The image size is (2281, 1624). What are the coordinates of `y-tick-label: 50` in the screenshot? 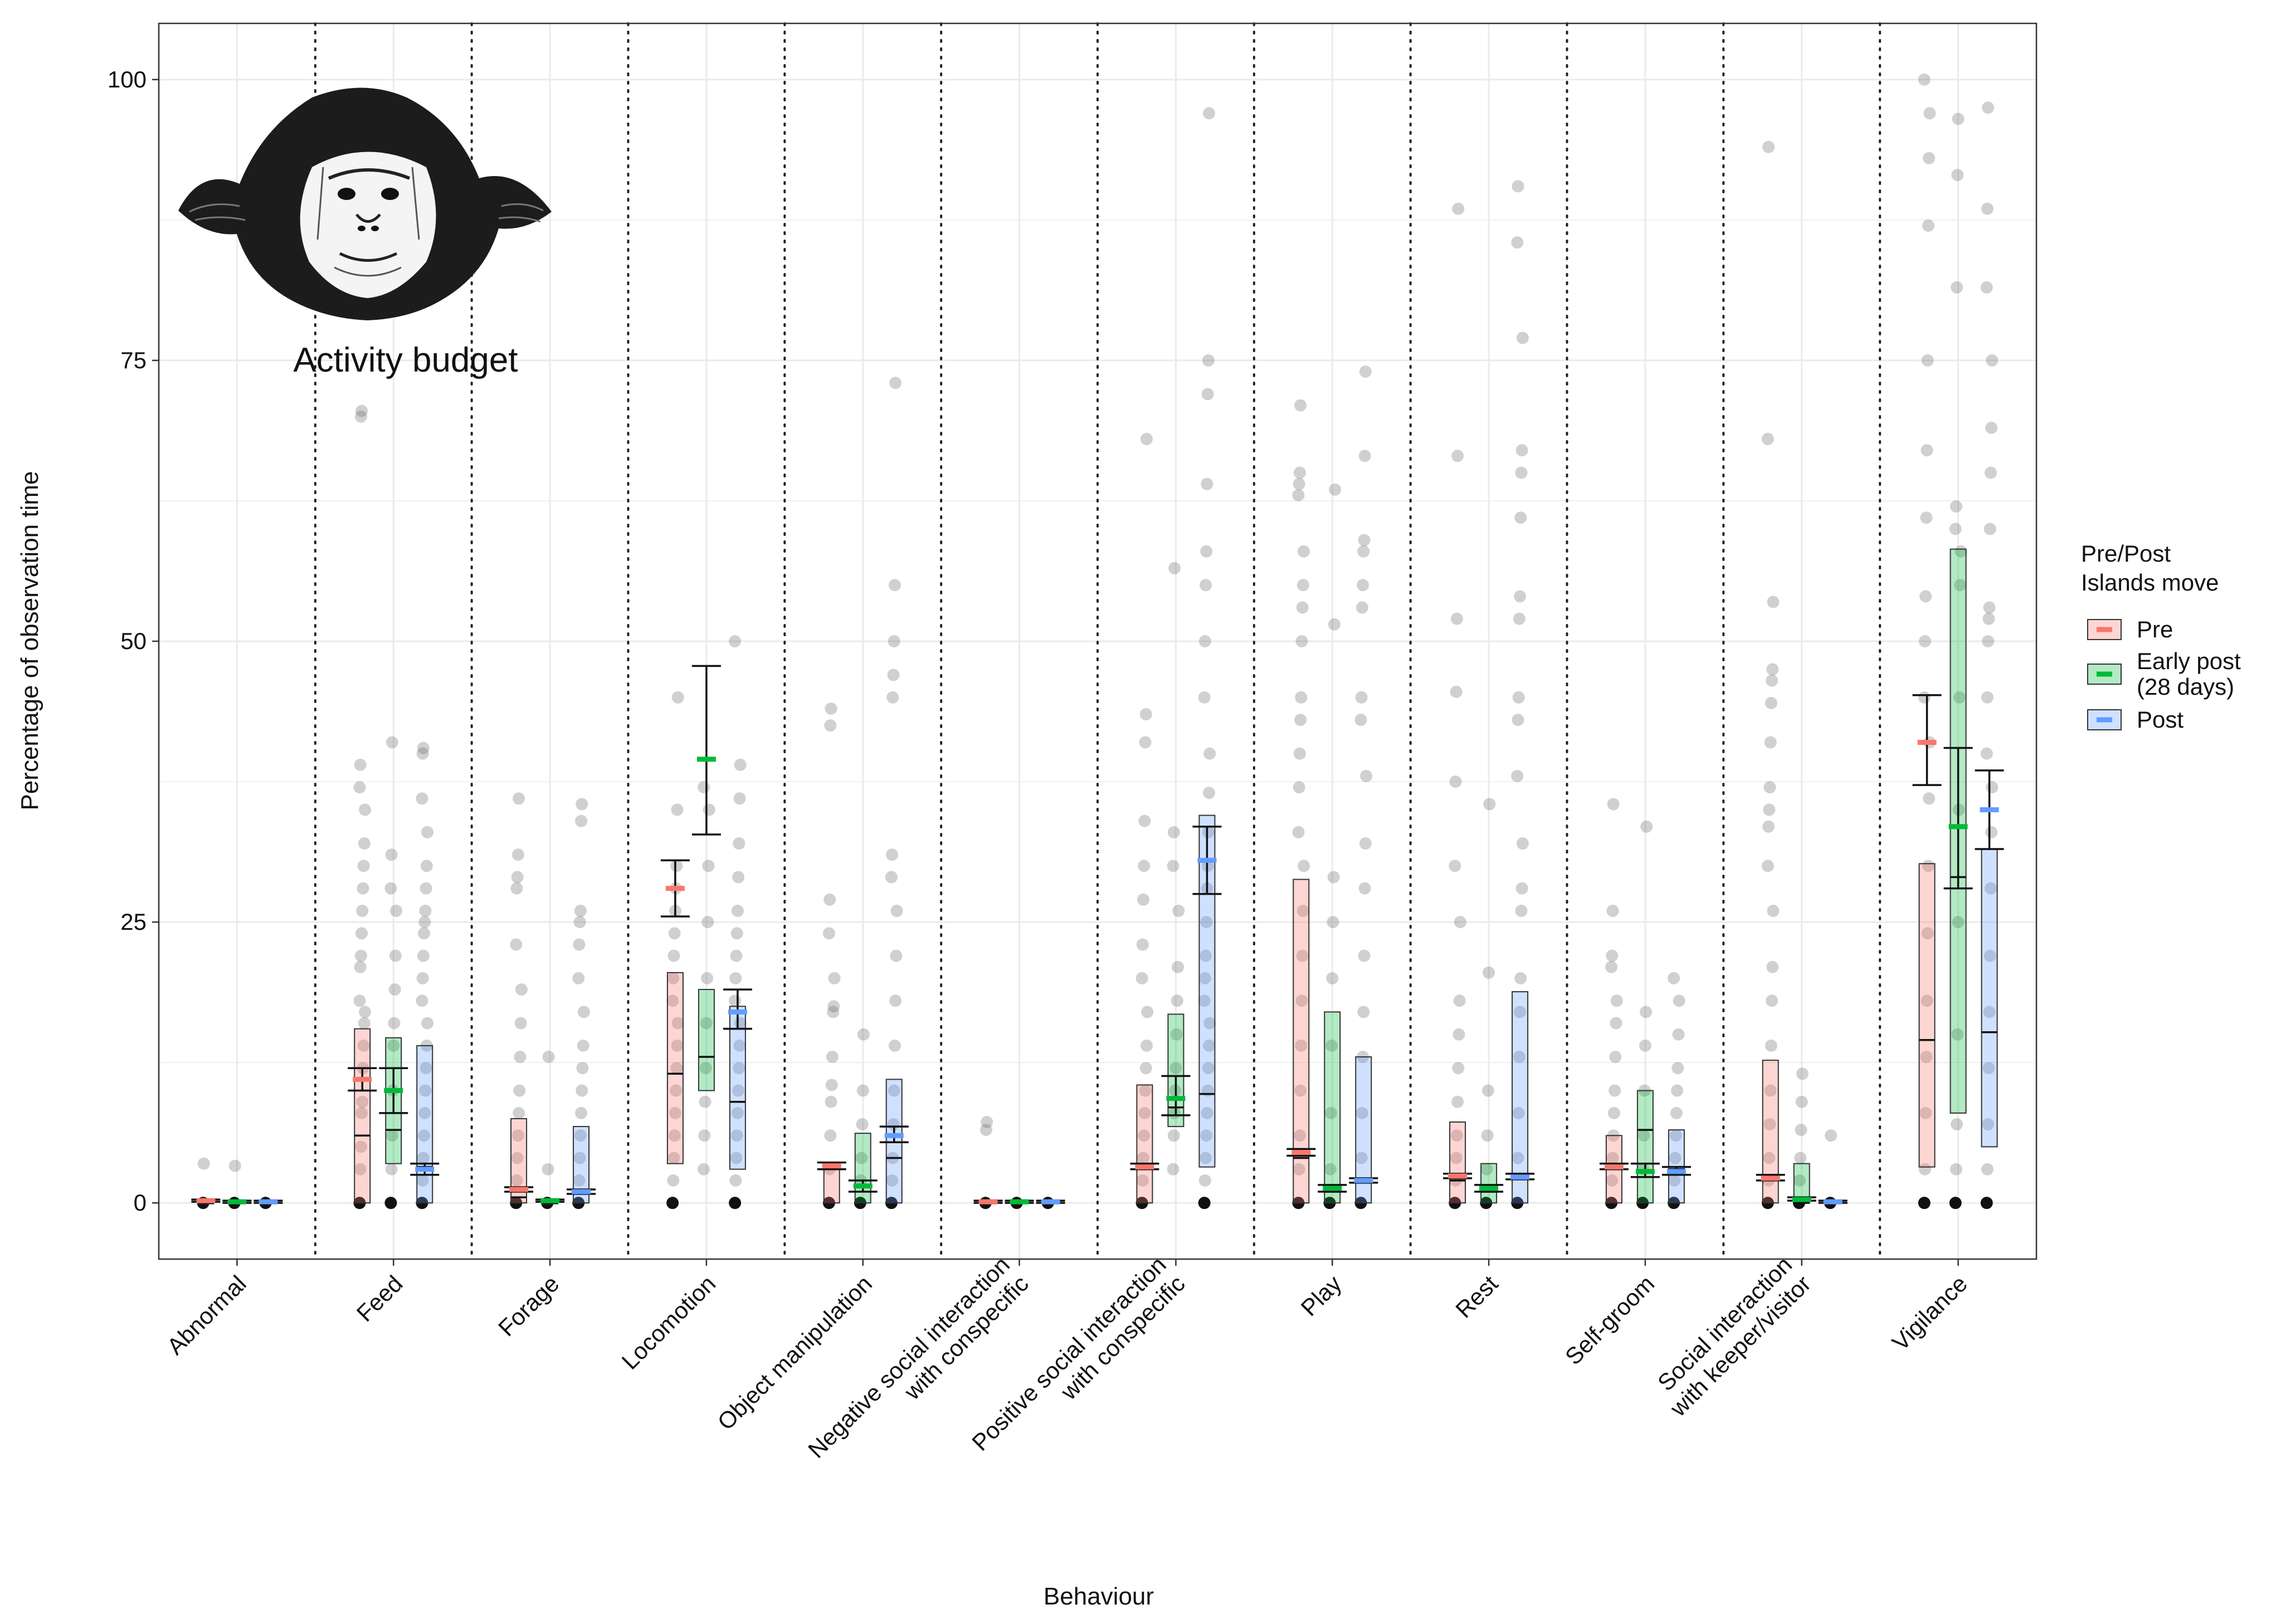 It's located at (133, 641).